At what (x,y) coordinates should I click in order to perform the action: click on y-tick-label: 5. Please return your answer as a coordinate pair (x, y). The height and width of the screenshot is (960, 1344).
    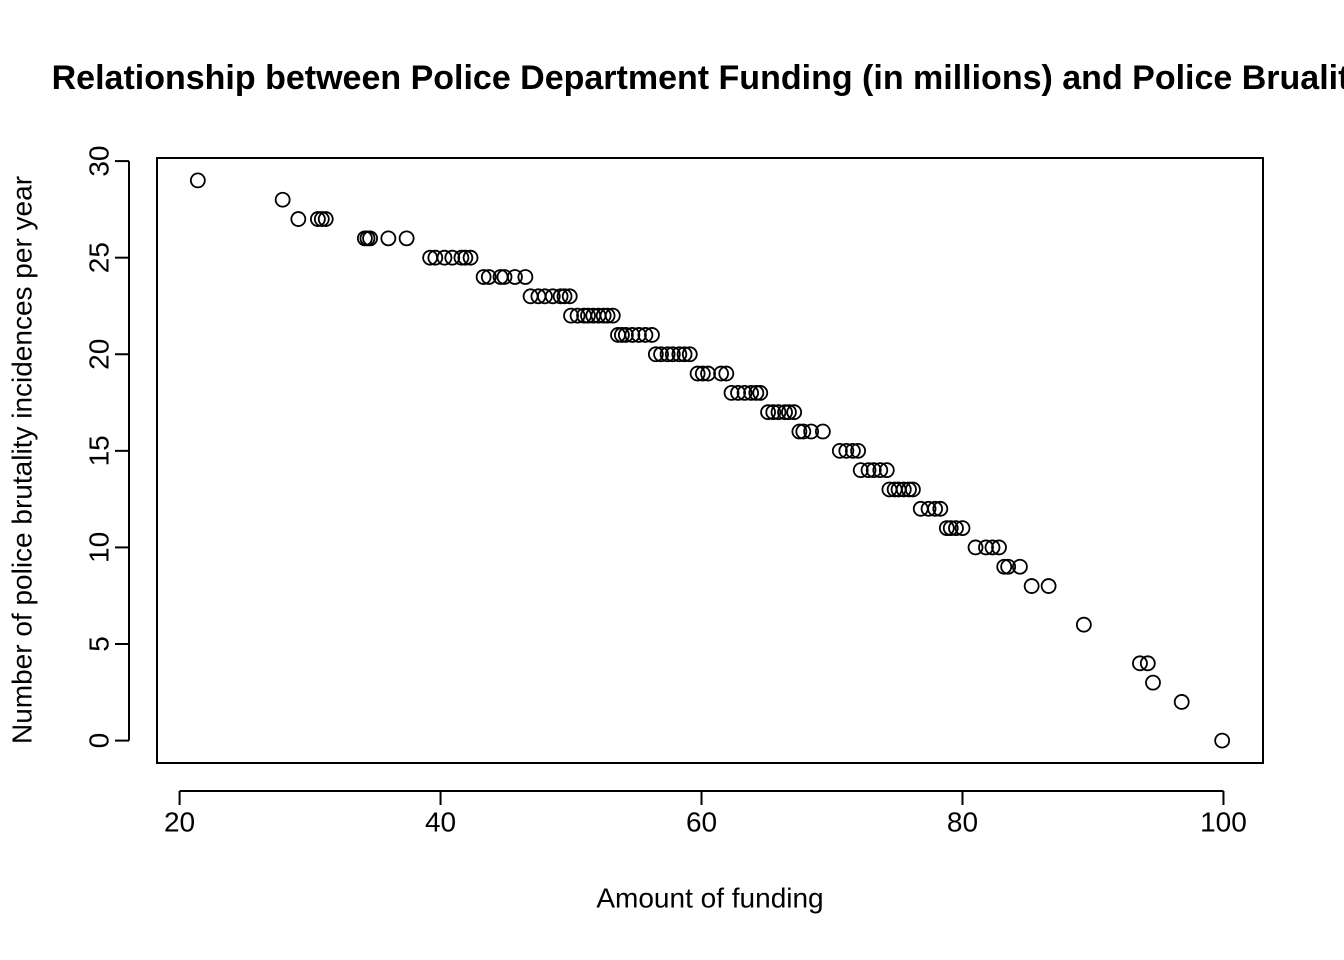
    Looking at the image, I should click on (98, 644).